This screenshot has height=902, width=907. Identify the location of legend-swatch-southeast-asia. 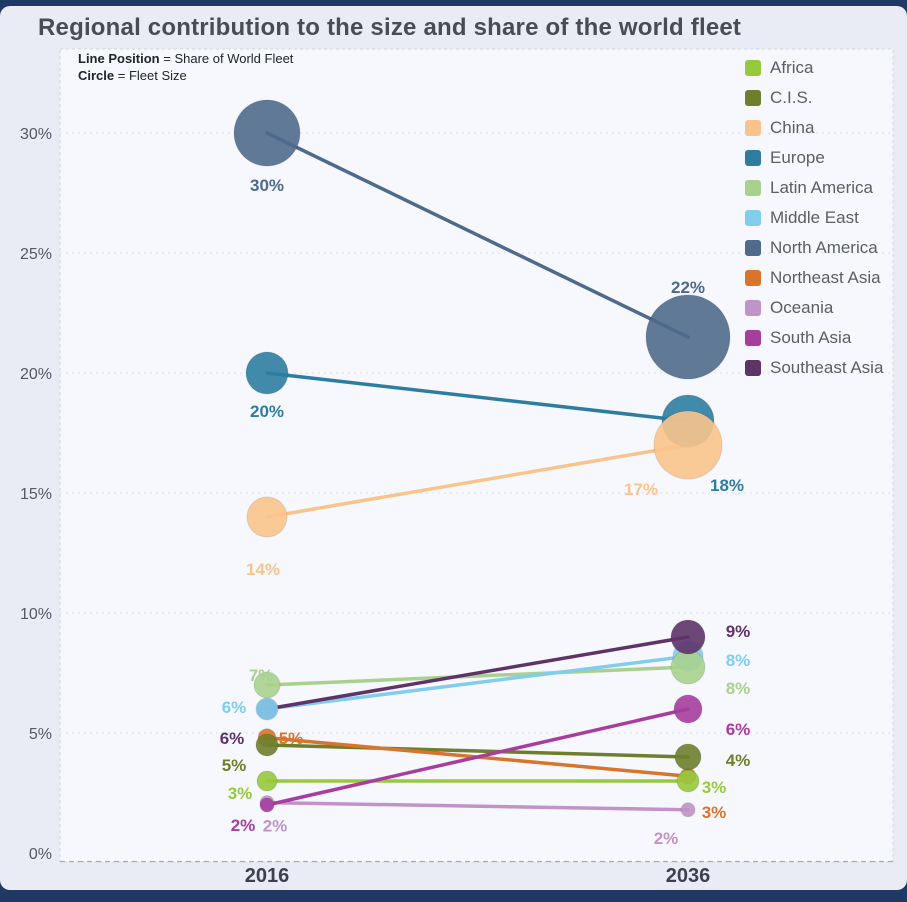
(753, 368).